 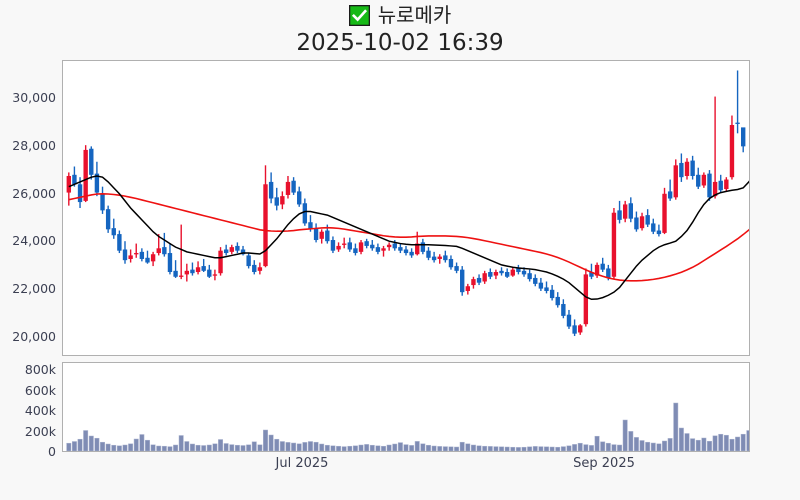 I want to click on price-y-tick-label: 30,000, so click(x=34, y=98).